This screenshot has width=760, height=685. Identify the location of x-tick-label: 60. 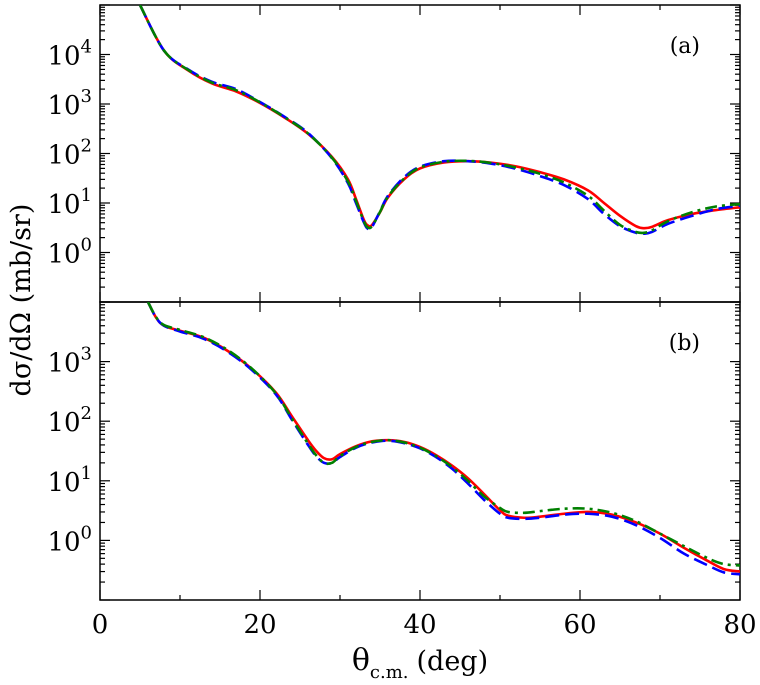
(579, 625).